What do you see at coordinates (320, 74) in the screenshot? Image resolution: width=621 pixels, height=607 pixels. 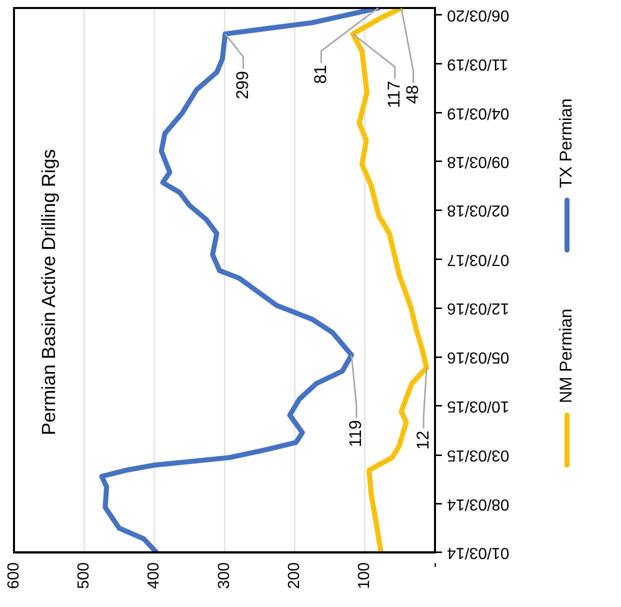 I see `annotation: 81` at bounding box center [320, 74].